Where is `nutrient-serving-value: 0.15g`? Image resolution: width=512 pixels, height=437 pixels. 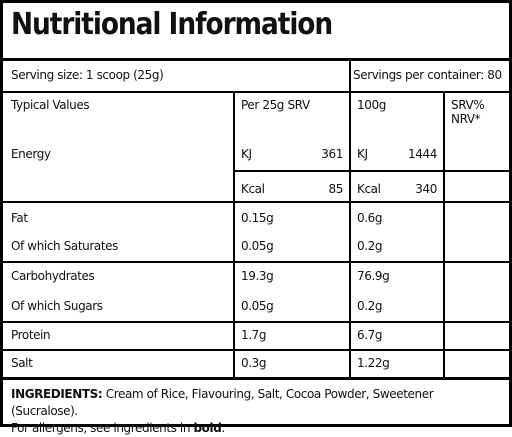 nutrient-serving-value: 0.15g is located at coordinates (257, 218).